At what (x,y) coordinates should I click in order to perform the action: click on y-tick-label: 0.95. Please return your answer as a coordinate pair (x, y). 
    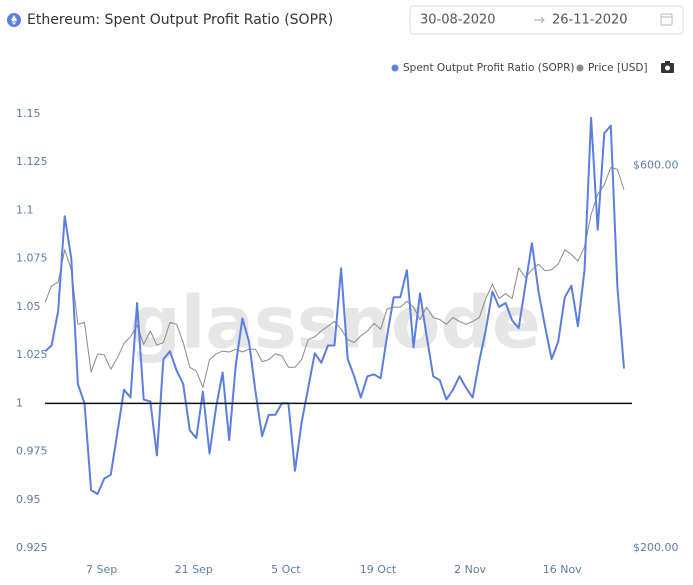
    Looking at the image, I should click on (28, 499).